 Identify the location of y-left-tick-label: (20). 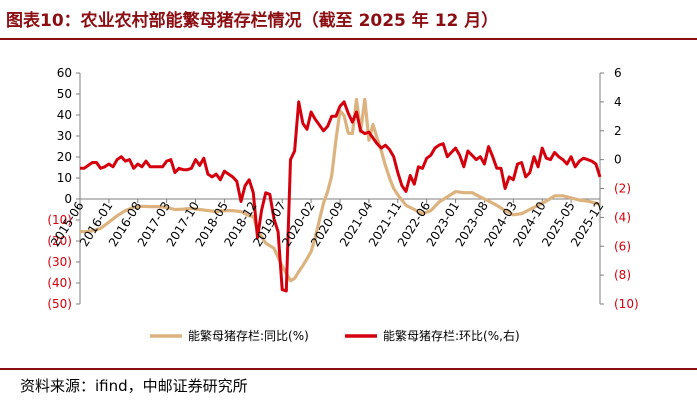
(59, 241).